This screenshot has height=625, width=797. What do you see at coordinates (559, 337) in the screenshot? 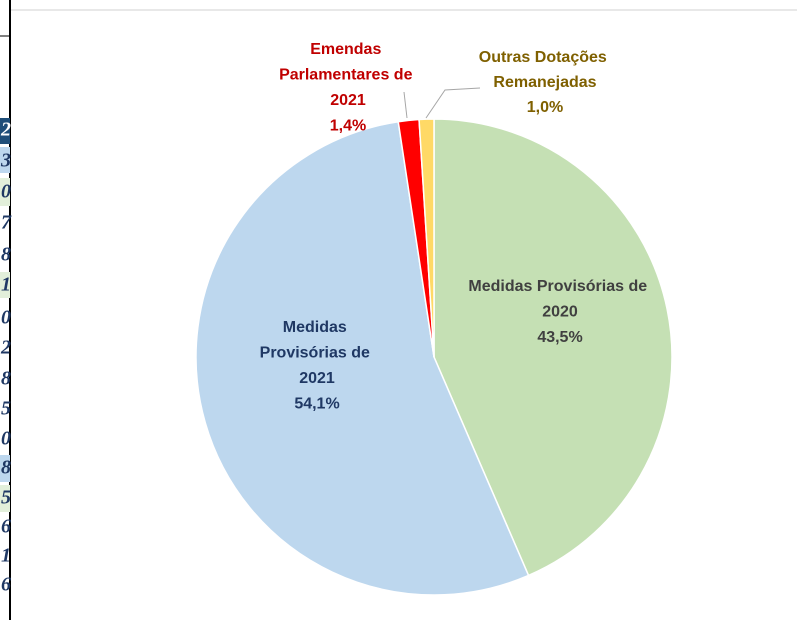
I see `value-label: 43,5%` at bounding box center [559, 337].